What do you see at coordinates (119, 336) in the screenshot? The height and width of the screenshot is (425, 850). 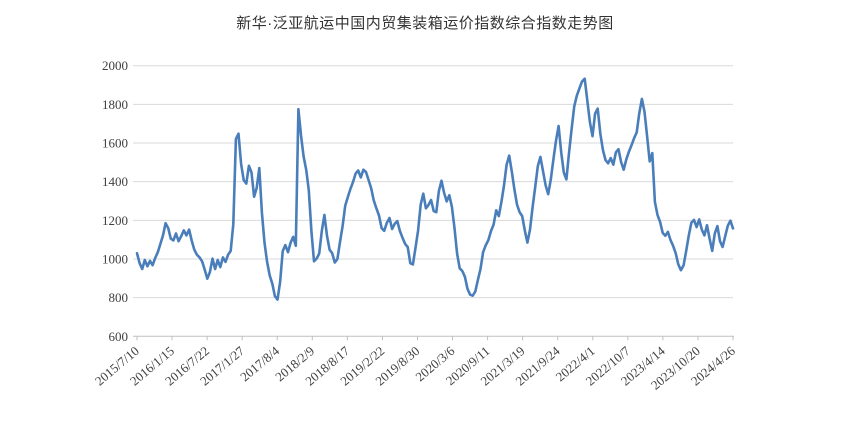 I see `y-tick-label: 600` at bounding box center [119, 336].